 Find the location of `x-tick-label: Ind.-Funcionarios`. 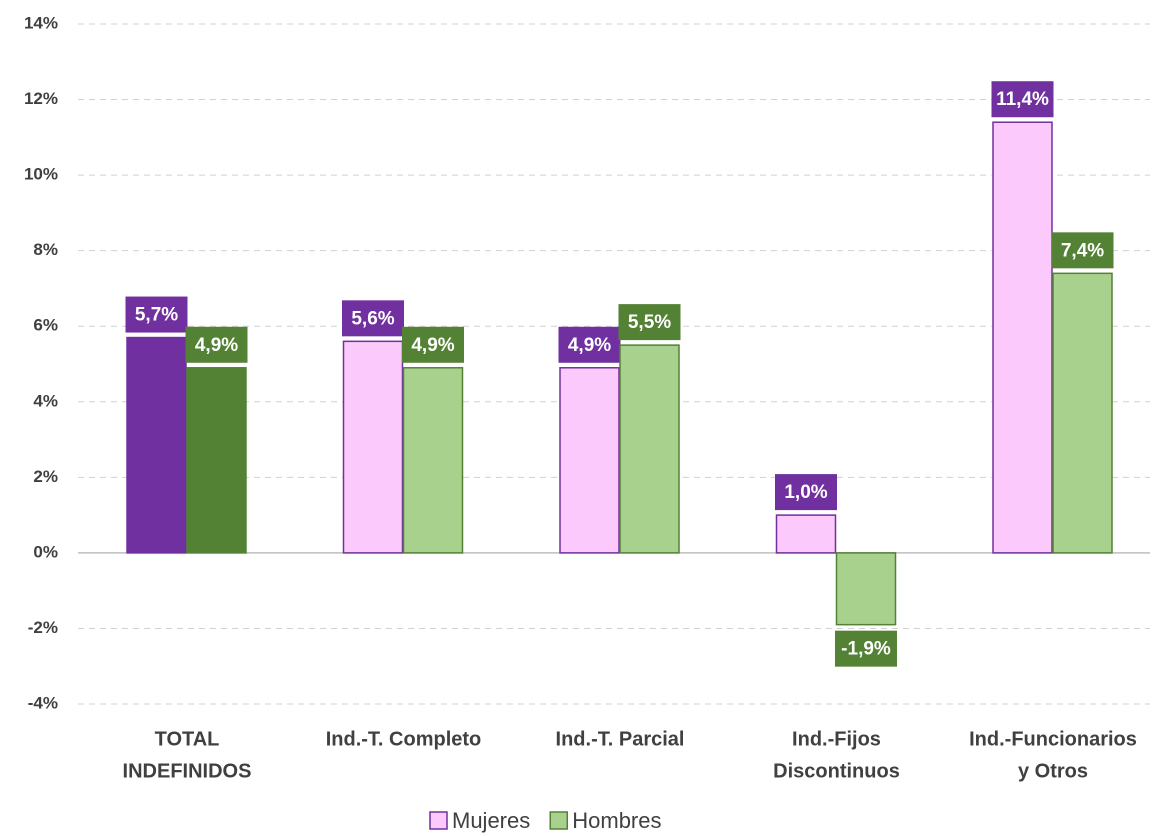

x-tick-label: Ind.-Funcionarios is located at coordinates (1053, 739).